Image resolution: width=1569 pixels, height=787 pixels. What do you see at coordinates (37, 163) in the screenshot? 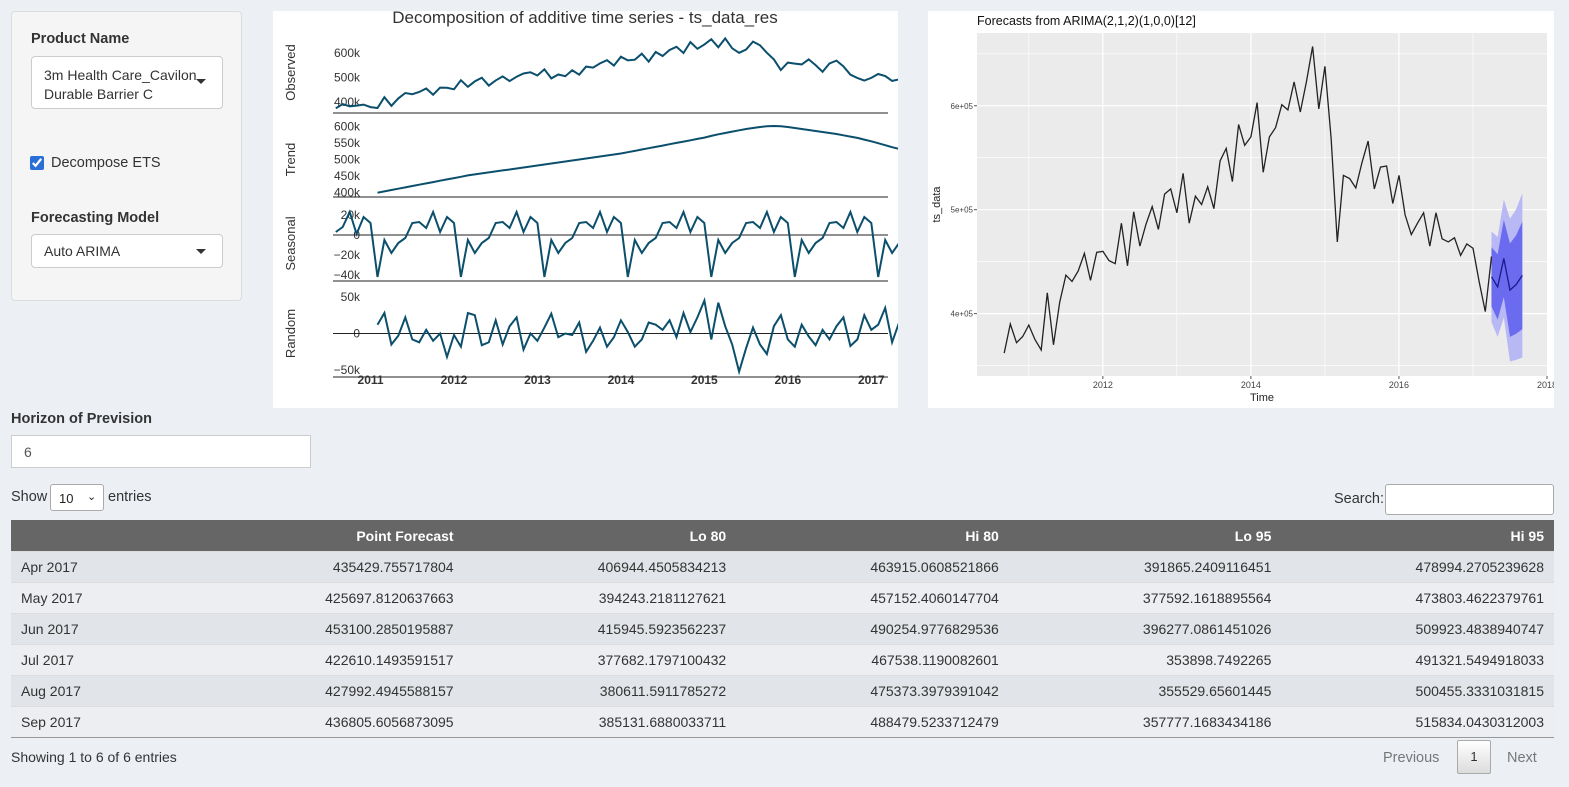
I see `decompose-ets-checkbox` at bounding box center [37, 163].